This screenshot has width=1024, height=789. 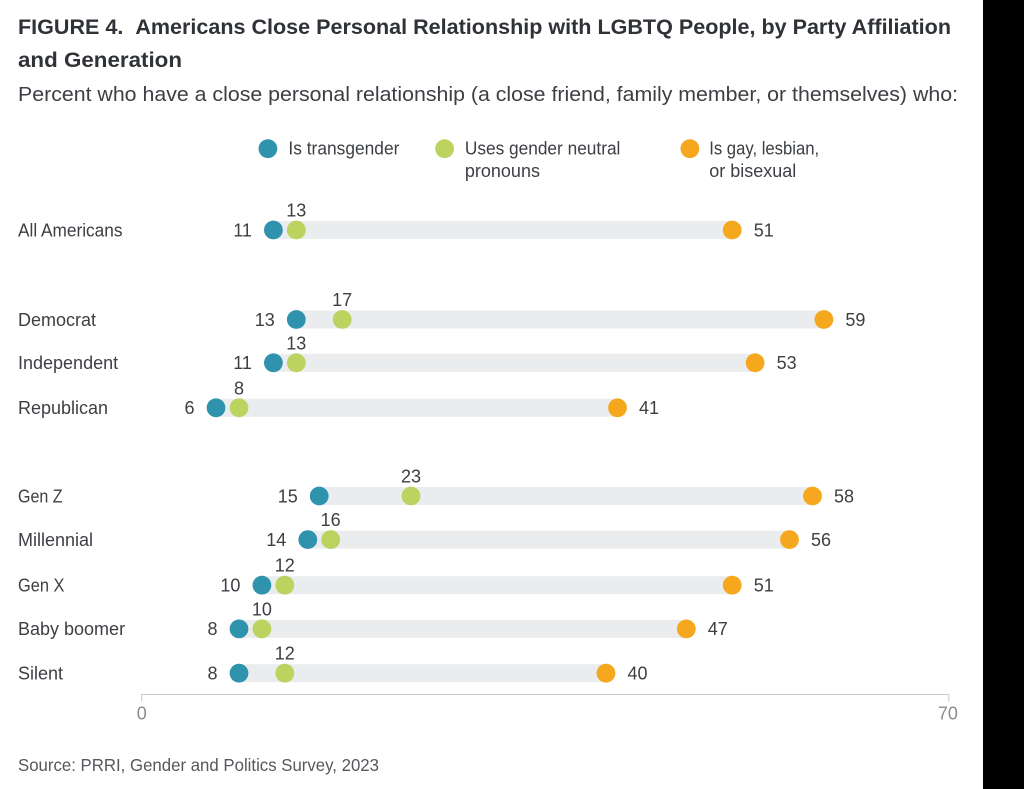 What do you see at coordinates (821, 540) in the screenshot?
I see `svg-text: 56` at bounding box center [821, 540].